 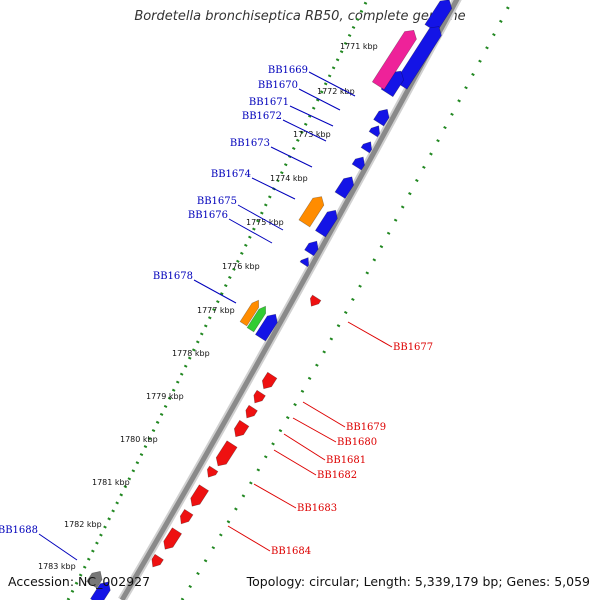 What do you see at coordinates (262, 116) in the screenshot?
I see `gene-label: BB1672` at bounding box center [262, 116].